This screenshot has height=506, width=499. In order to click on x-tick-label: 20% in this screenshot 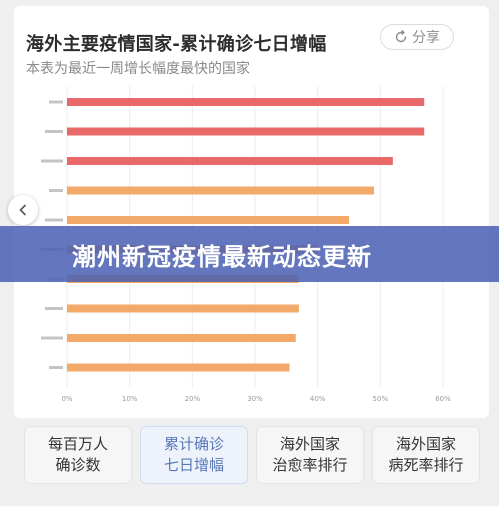, I will do `click(193, 398)`.